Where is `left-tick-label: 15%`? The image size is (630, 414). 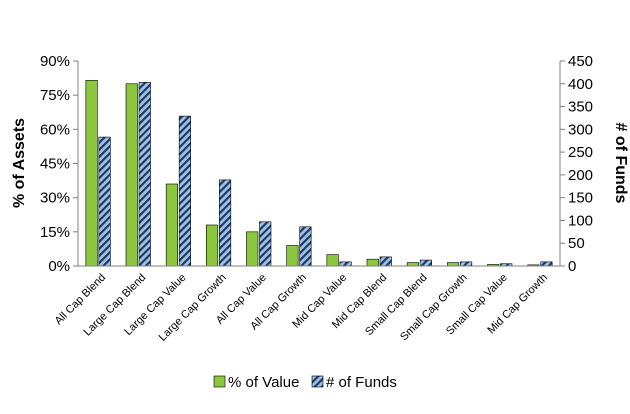 left-tick-label: 15% is located at coordinates (55, 232).